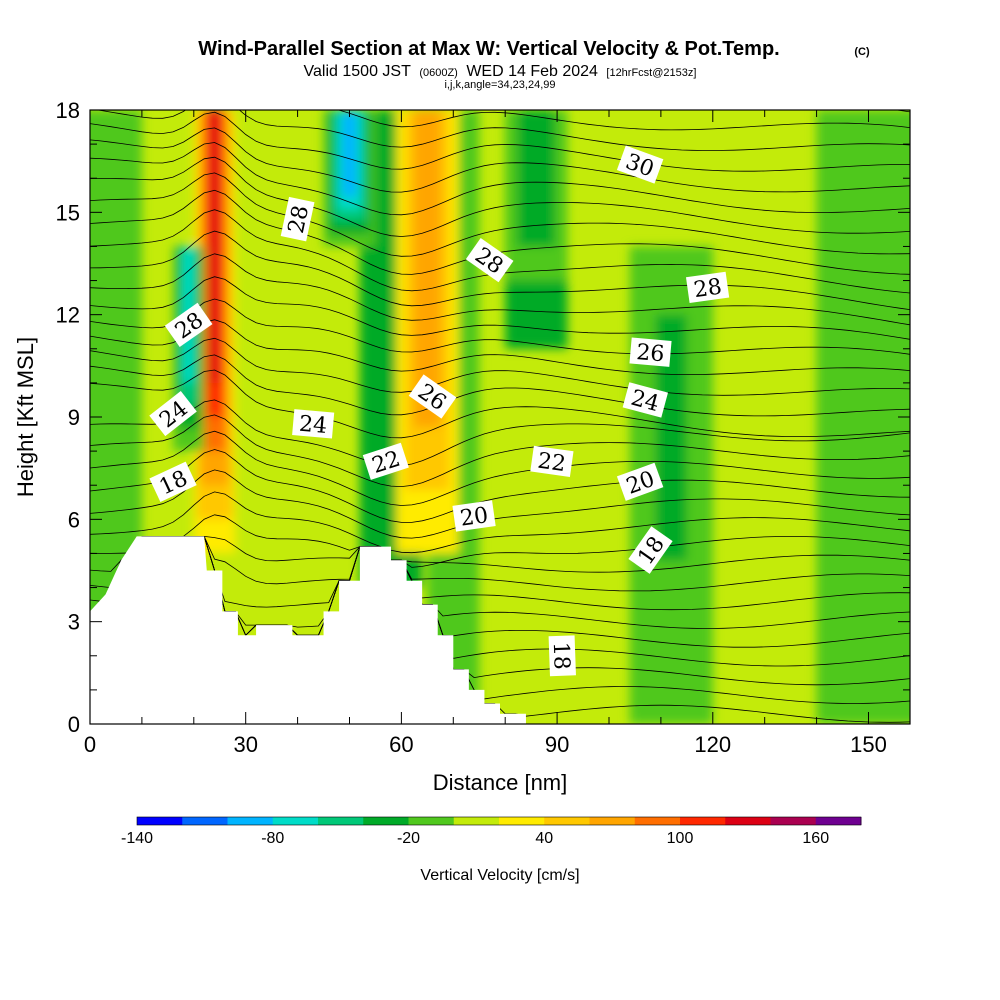  I want to click on valid-utc: (0600Z), so click(438, 73).